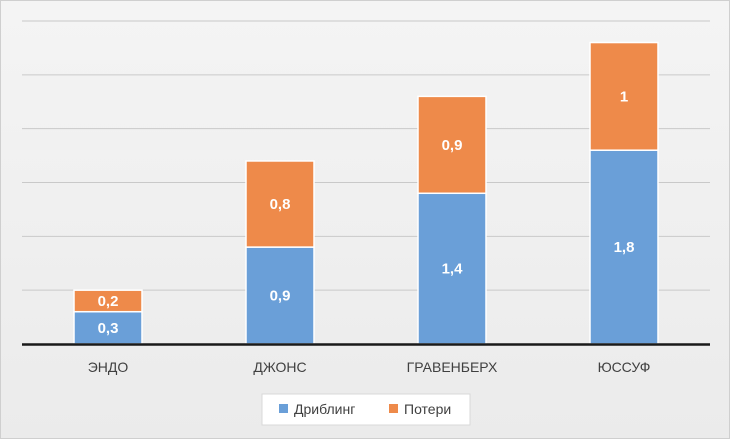 The width and height of the screenshot is (730, 439). Describe the element at coordinates (393, 408) in the screenshot. I see `legend-swatch-losses` at that location.